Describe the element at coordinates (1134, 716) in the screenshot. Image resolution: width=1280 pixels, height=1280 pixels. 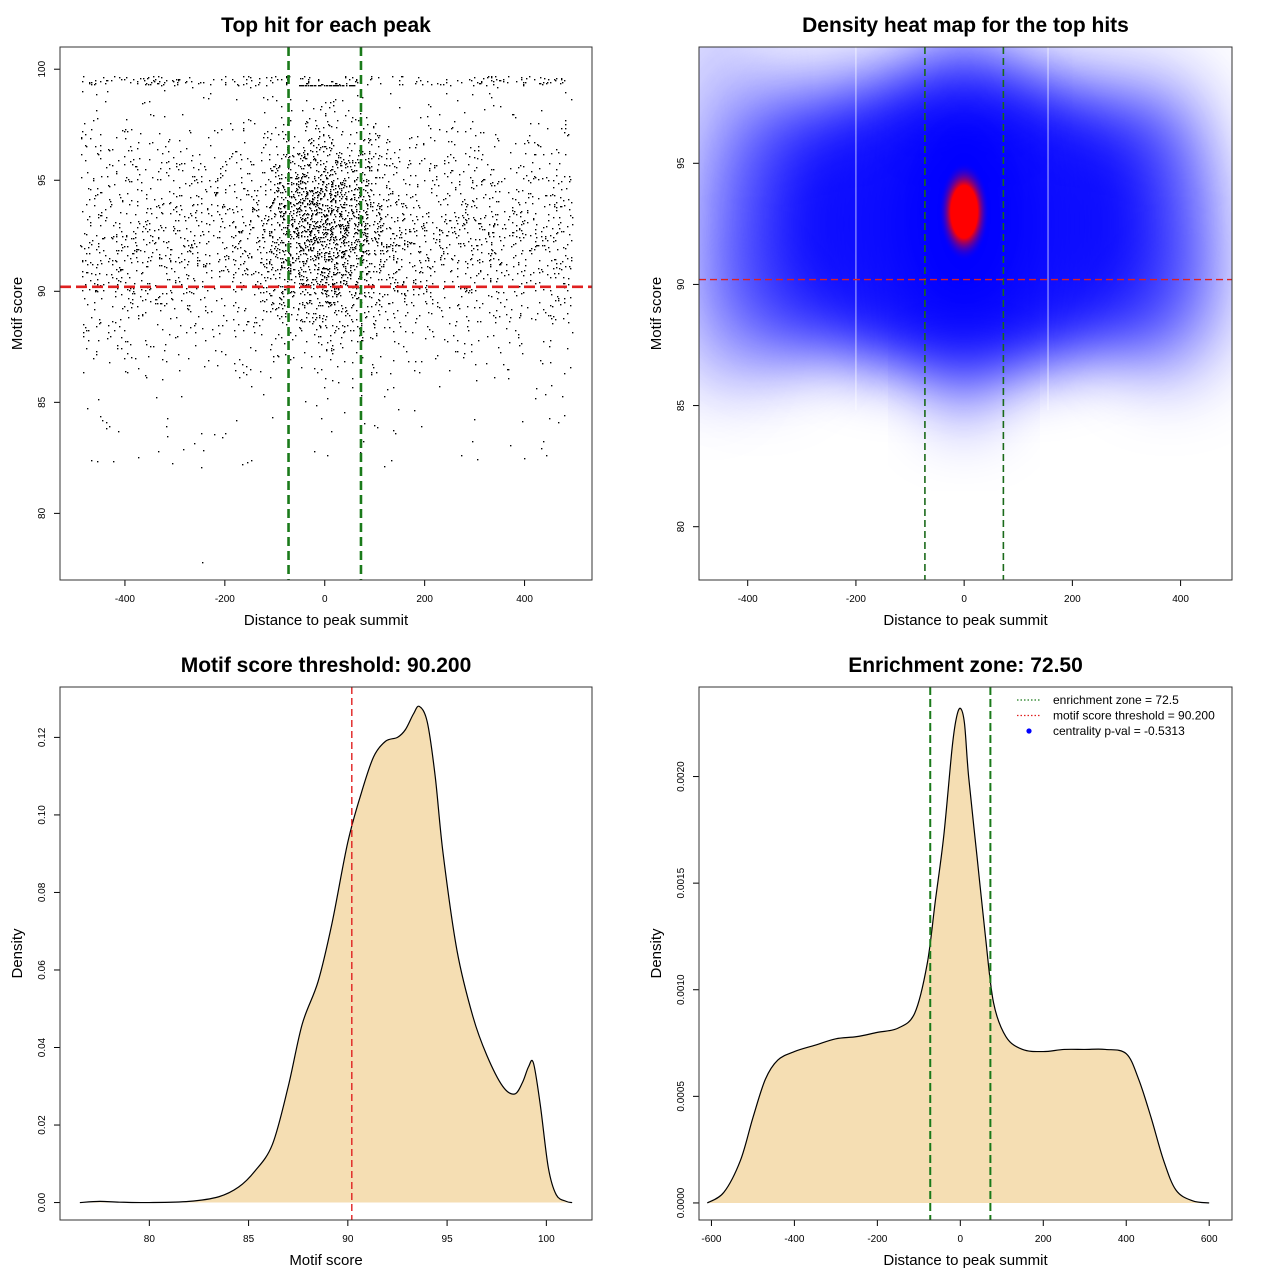
I see `legend-label: motif score threshold = 90.200` at that location.